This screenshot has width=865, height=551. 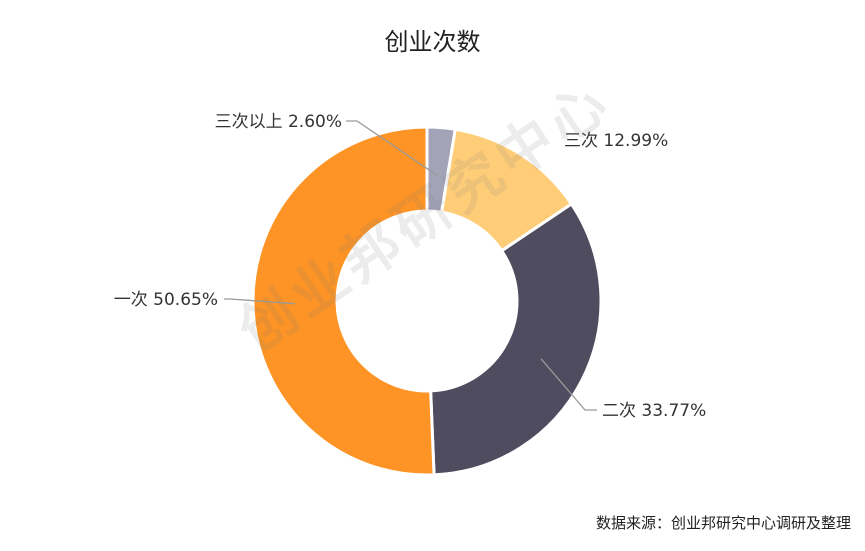 I want to click on slice-label-1: 三次以上 2.60%, so click(x=278, y=122).